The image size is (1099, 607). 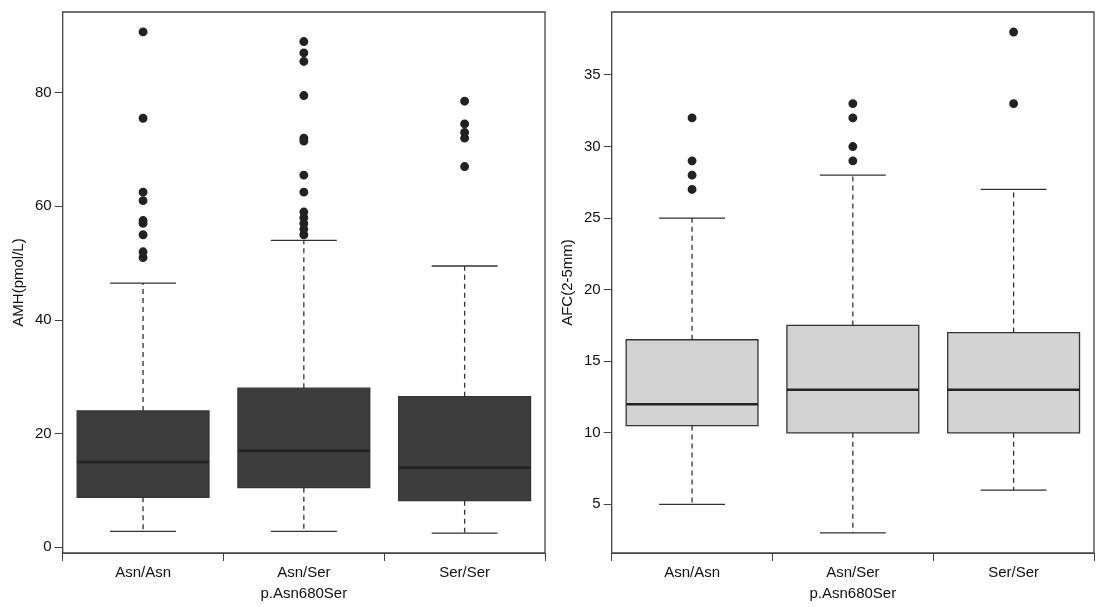 I want to click on y-tick-label: 35, so click(x=592, y=74).